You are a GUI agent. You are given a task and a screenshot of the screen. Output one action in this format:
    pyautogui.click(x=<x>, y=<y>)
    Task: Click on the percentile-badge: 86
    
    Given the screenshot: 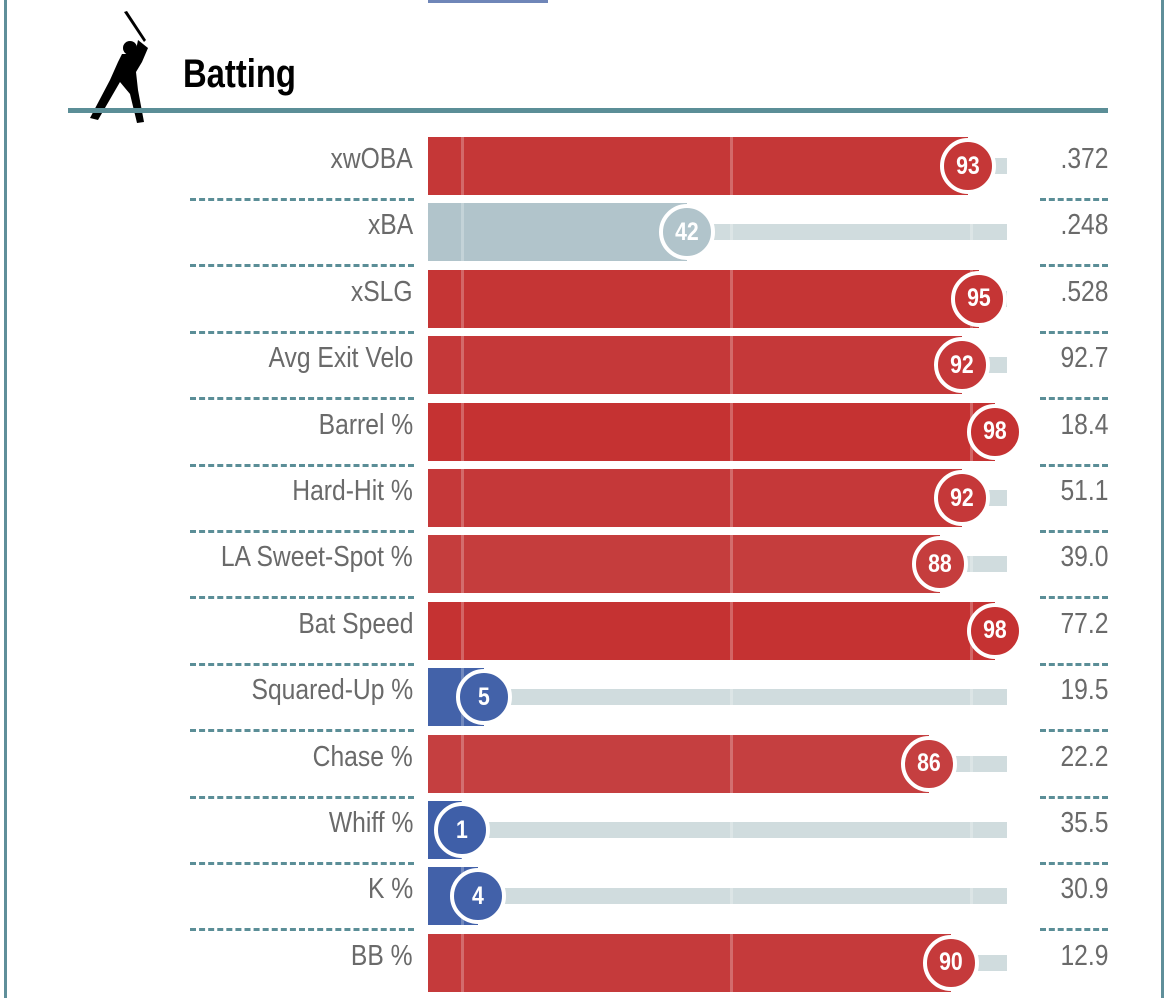 What is the action you would take?
    pyautogui.click(x=929, y=763)
    